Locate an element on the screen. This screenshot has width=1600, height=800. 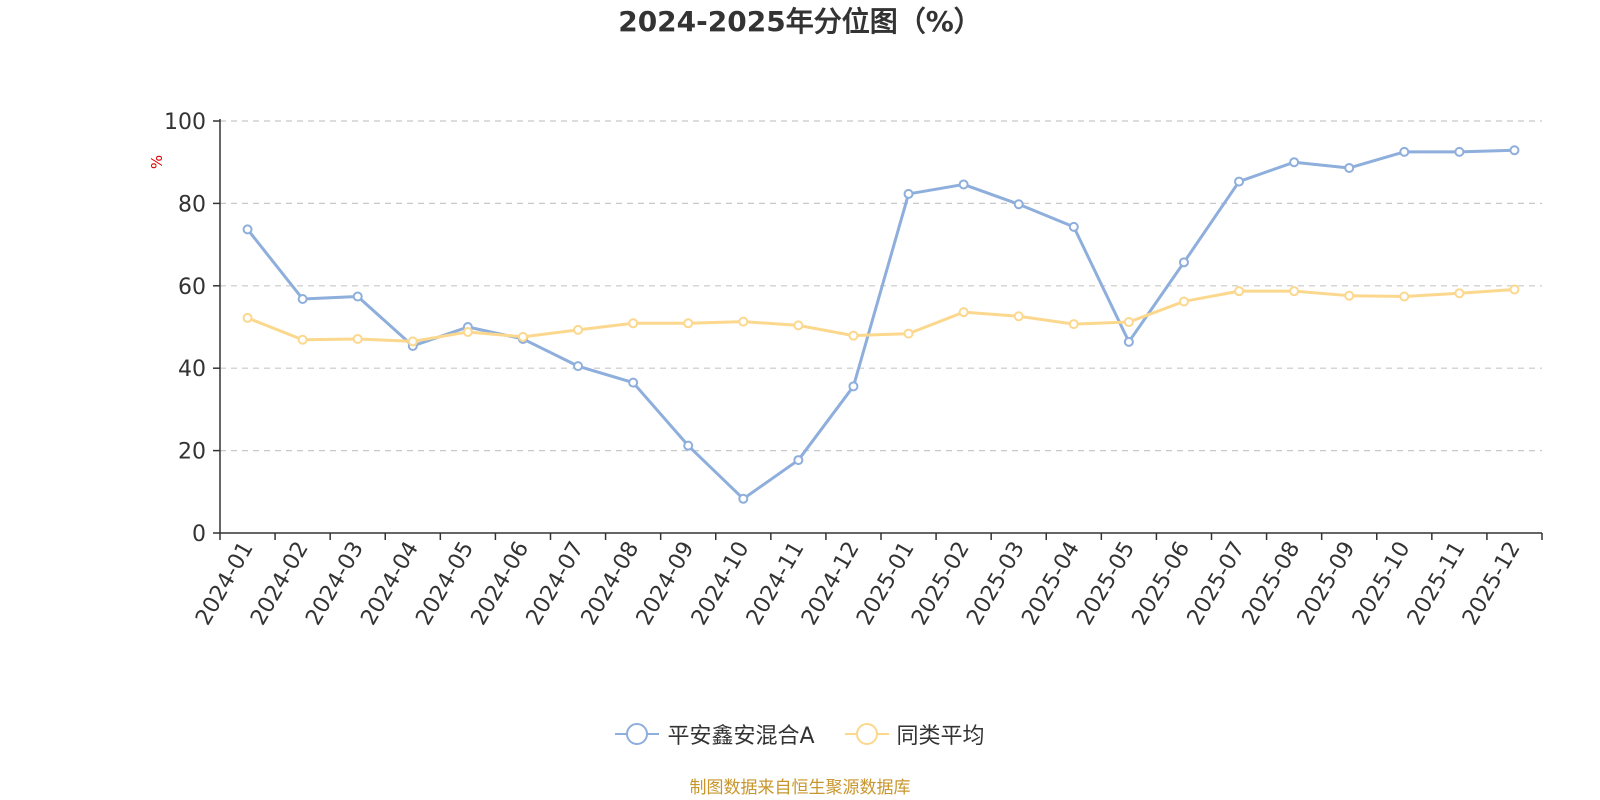
legend-label-series-1: 平安鑫安混合A is located at coordinates (741, 736).